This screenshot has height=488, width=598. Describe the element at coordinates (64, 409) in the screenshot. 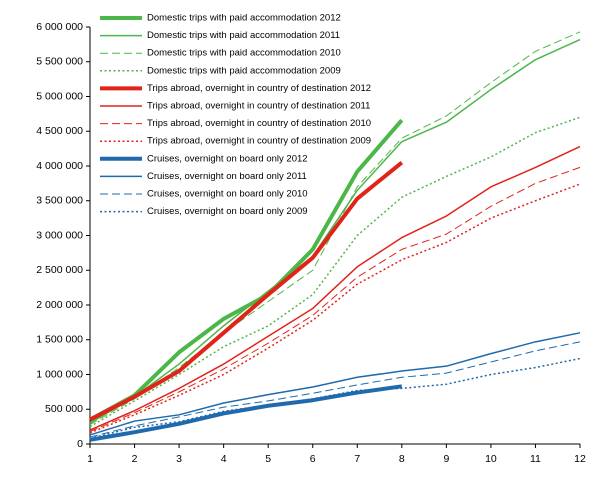

I see `y-tick-label: 500 000` at that location.